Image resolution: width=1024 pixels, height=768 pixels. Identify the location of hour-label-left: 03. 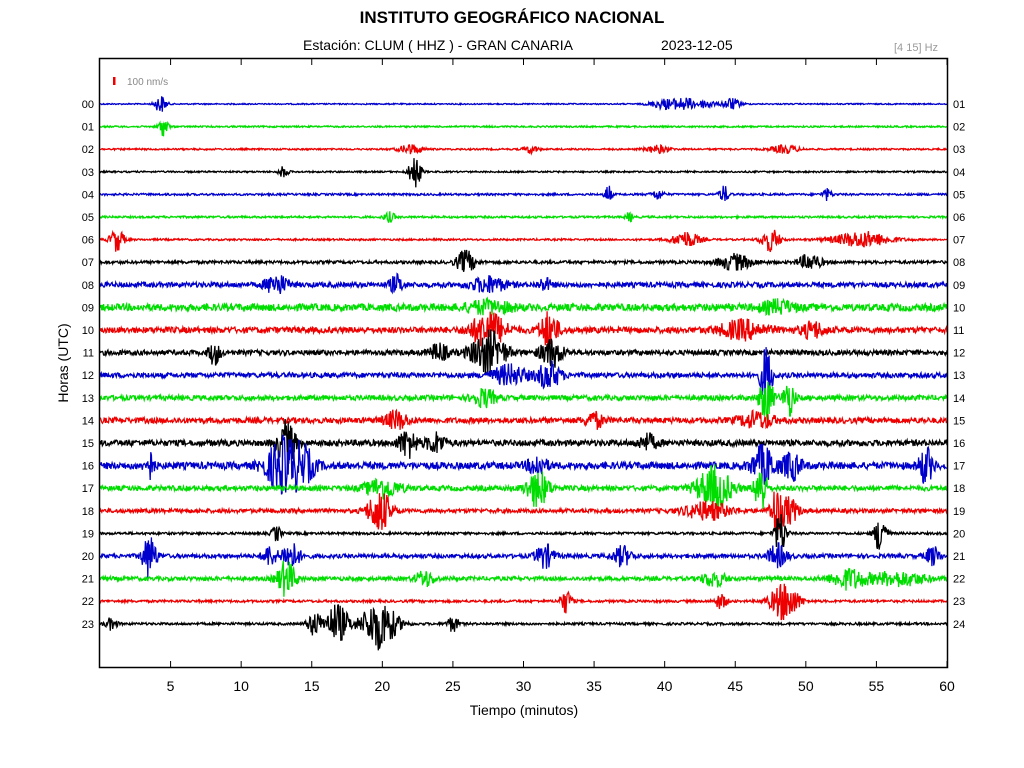
(88, 173).